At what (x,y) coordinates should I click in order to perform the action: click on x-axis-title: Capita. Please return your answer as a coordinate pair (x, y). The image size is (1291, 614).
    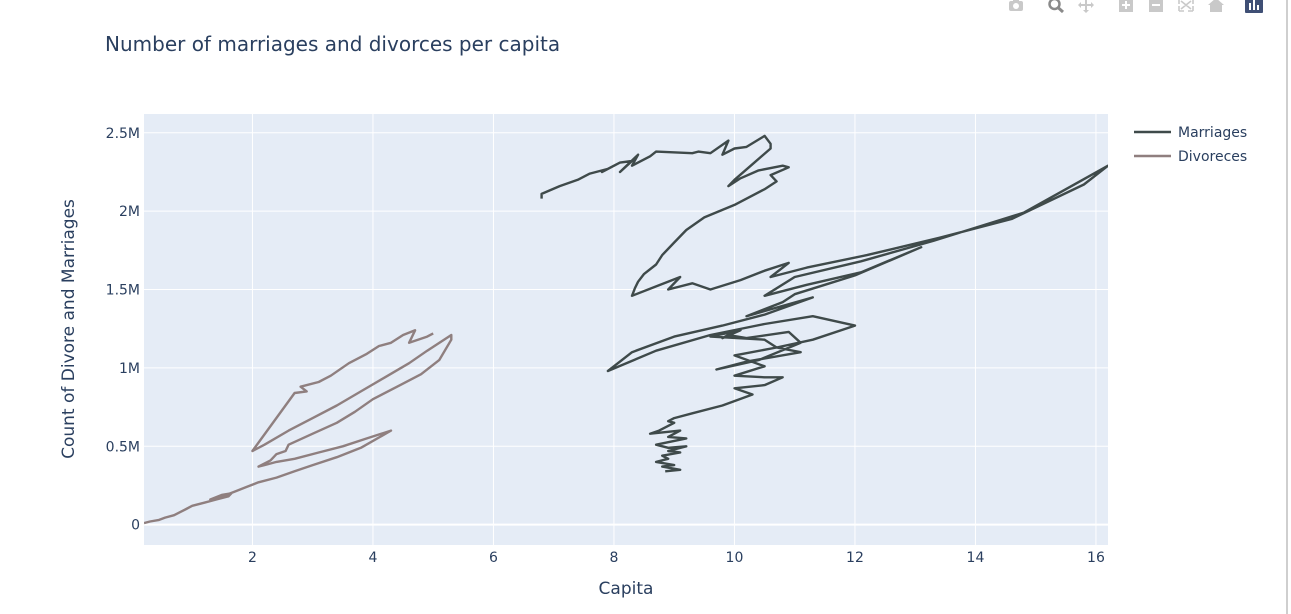
    Looking at the image, I should click on (626, 589).